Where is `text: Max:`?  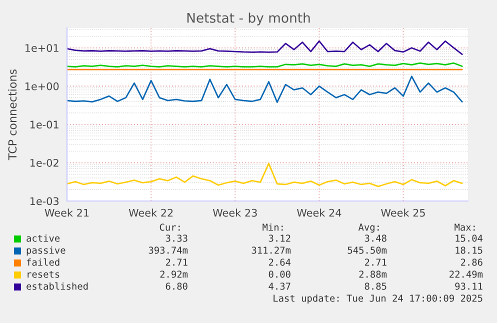 text: Max: is located at coordinates (464, 227).